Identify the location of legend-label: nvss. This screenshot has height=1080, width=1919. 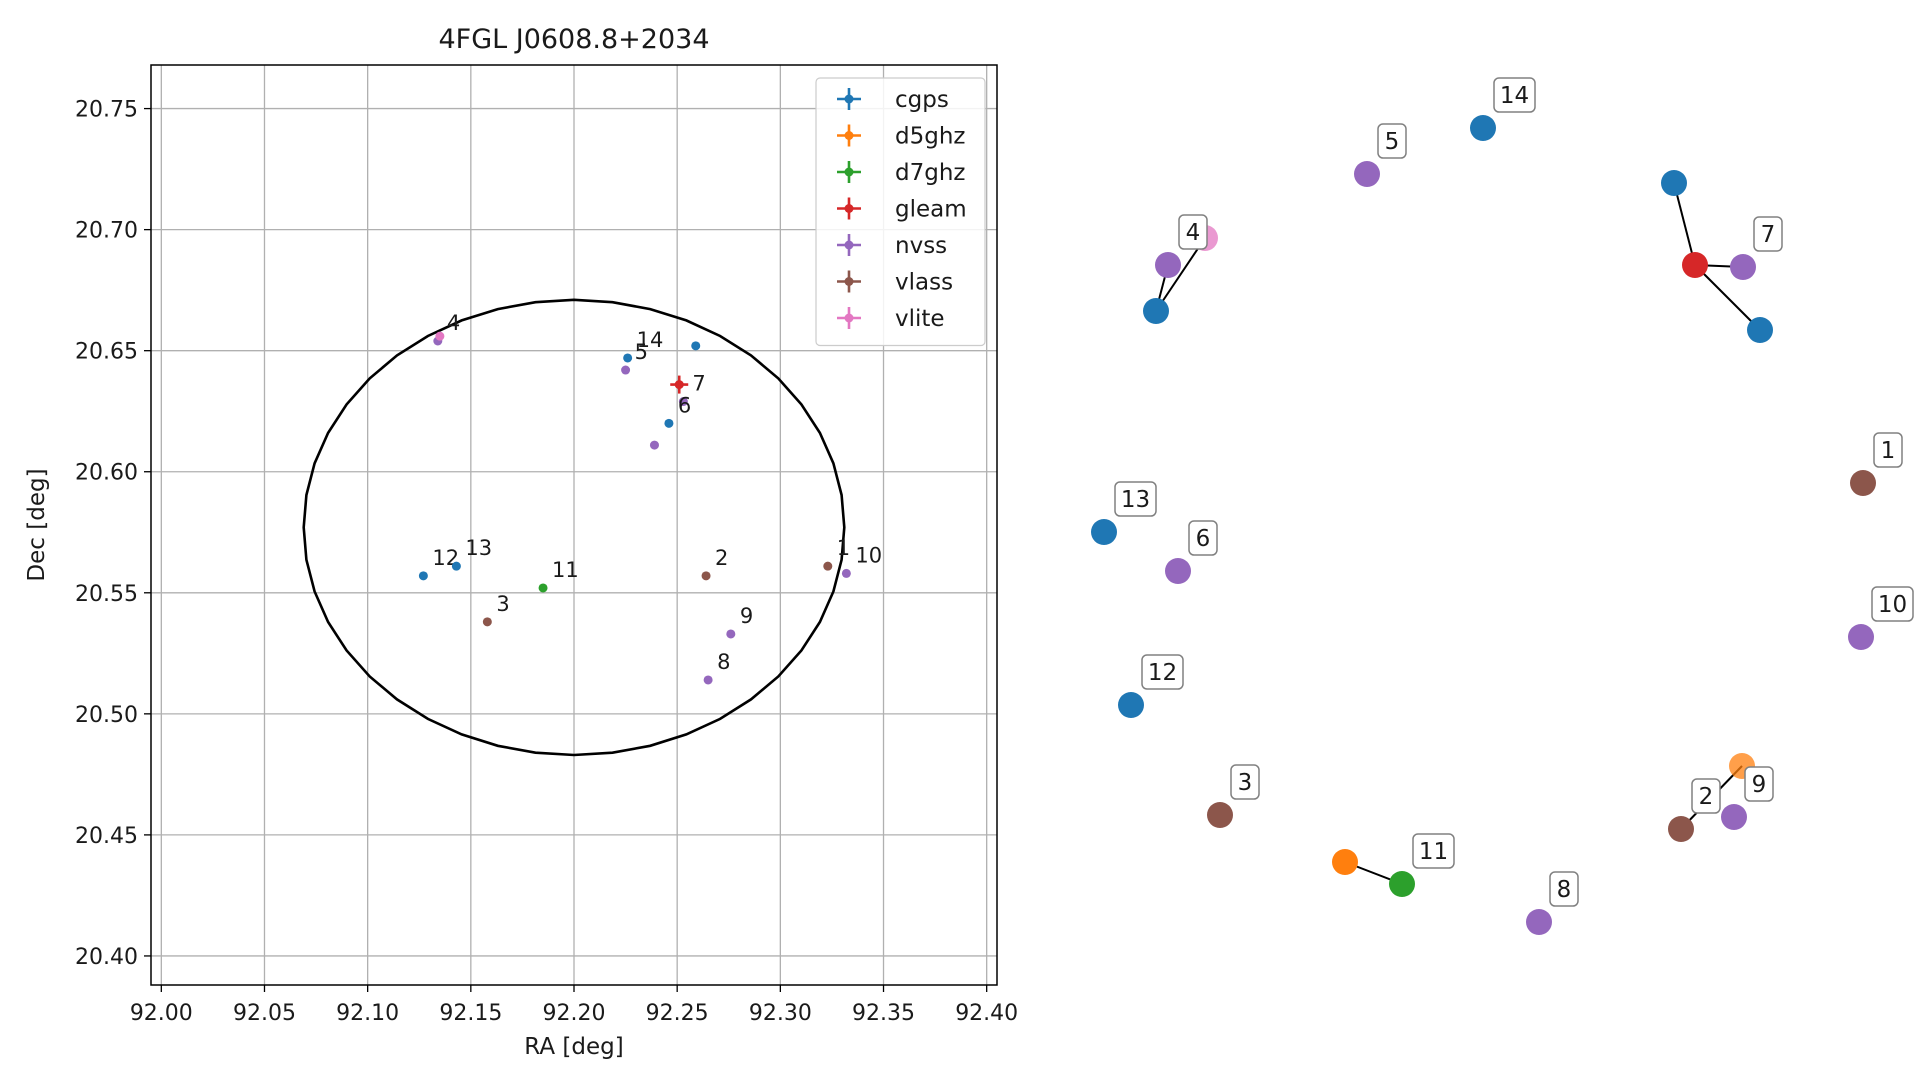
(921, 246).